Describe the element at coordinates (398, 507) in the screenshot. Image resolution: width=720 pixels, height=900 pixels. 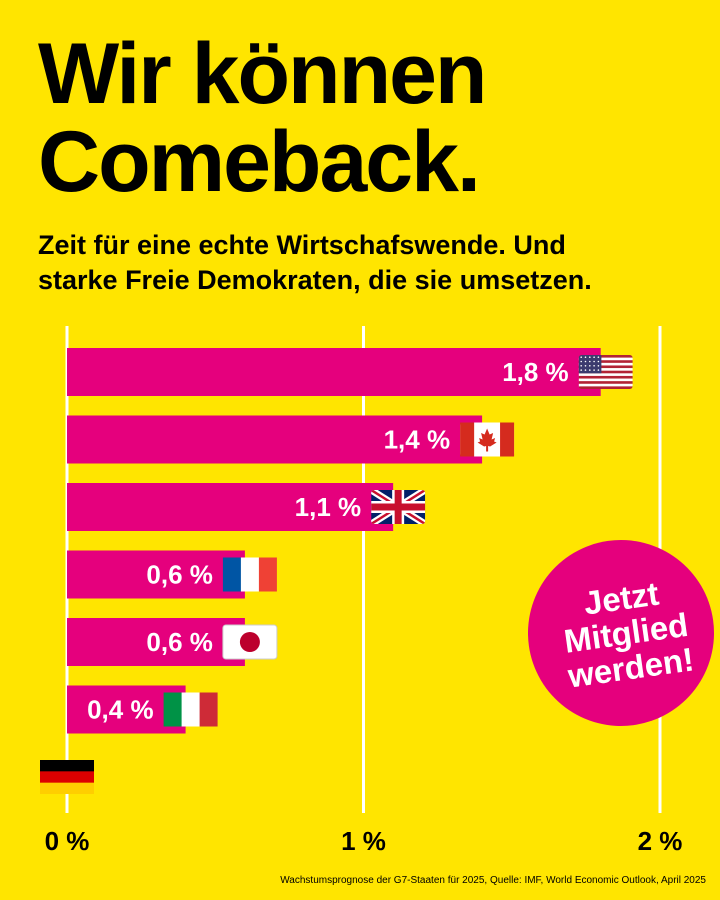
I see `flag-uk-icon` at that location.